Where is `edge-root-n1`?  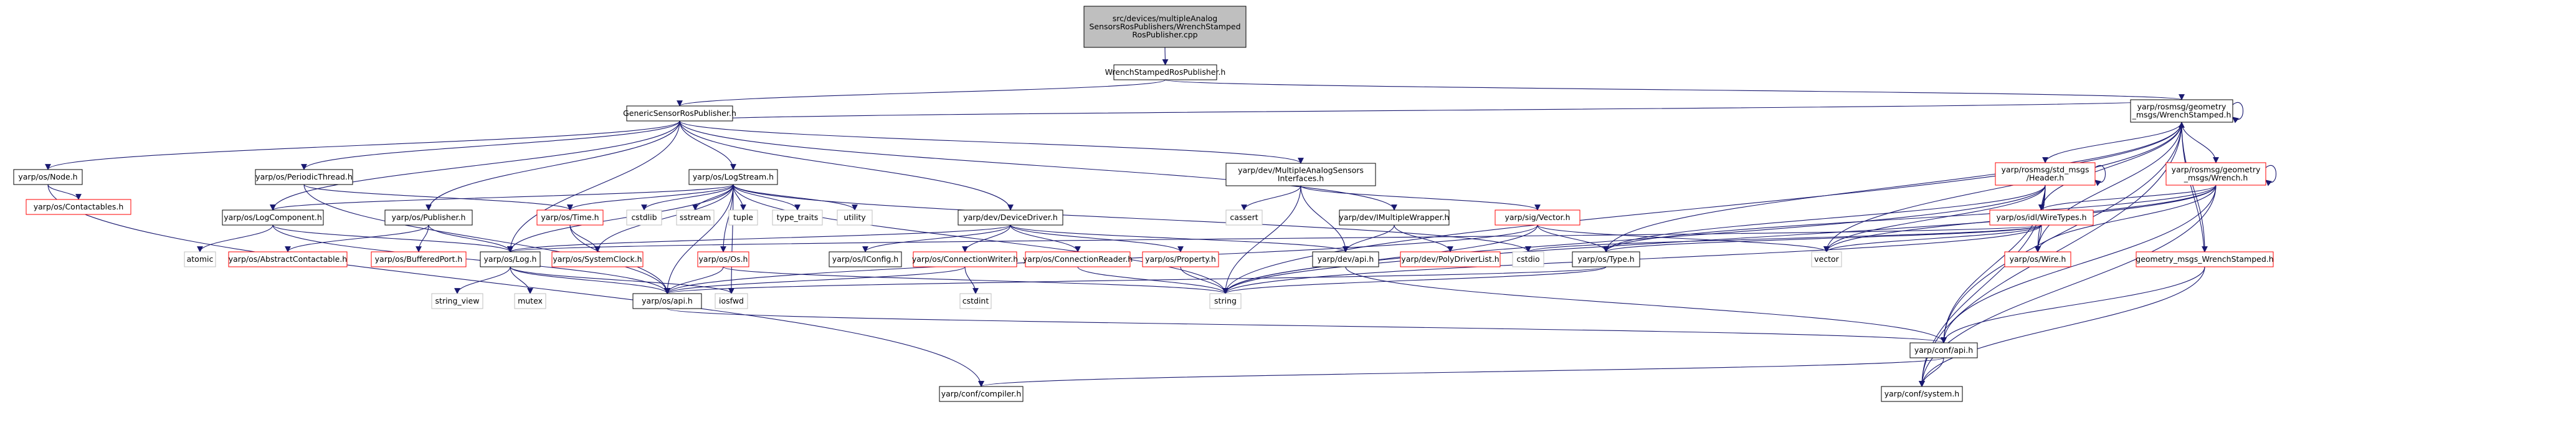
edge-root-n1 is located at coordinates (1165, 56).